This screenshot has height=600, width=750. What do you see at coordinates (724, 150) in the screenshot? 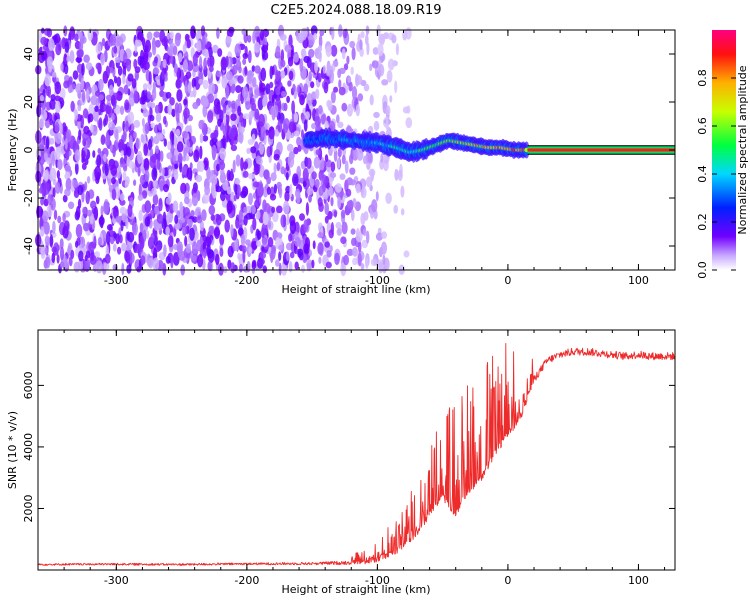
I see `colorbar-gradient` at bounding box center [724, 150].